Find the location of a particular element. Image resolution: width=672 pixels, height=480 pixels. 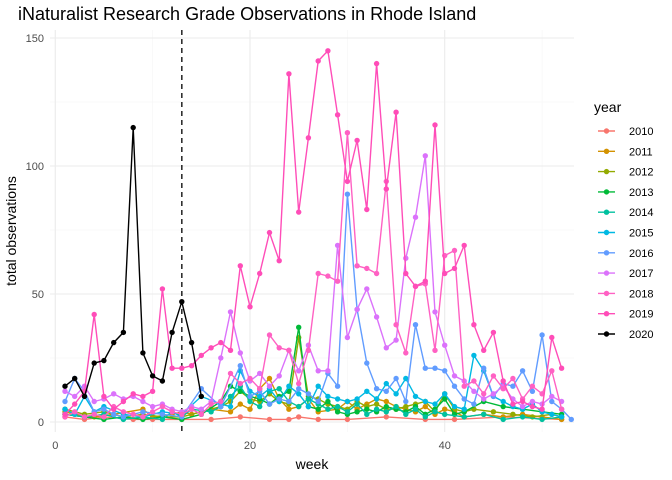

x-tick-label: 20 is located at coordinates (250, 446).